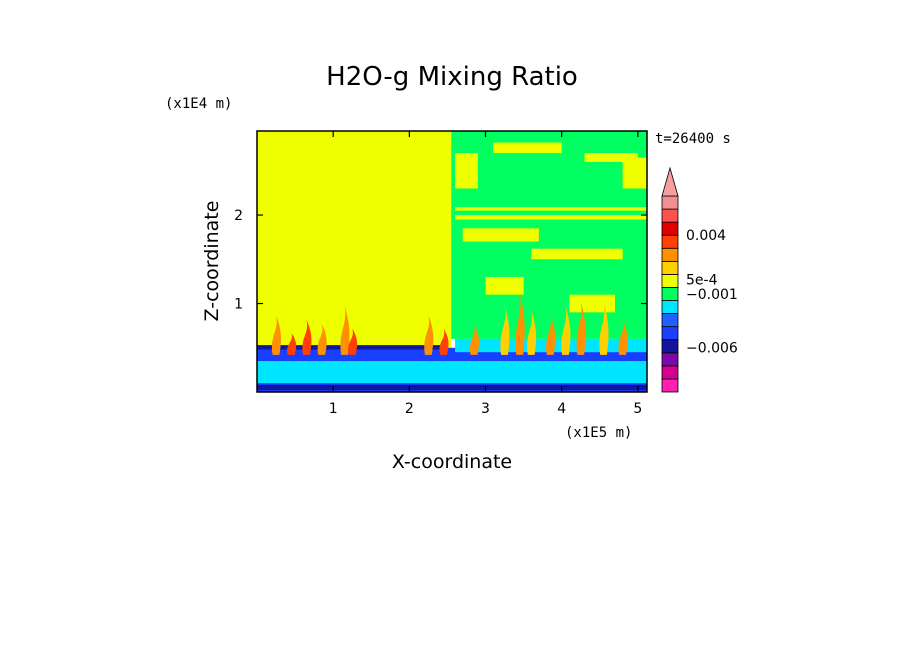 The height and width of the screenshot is (654, 904). I want to click on x-tick-label-0: 1, so click(333, 409).